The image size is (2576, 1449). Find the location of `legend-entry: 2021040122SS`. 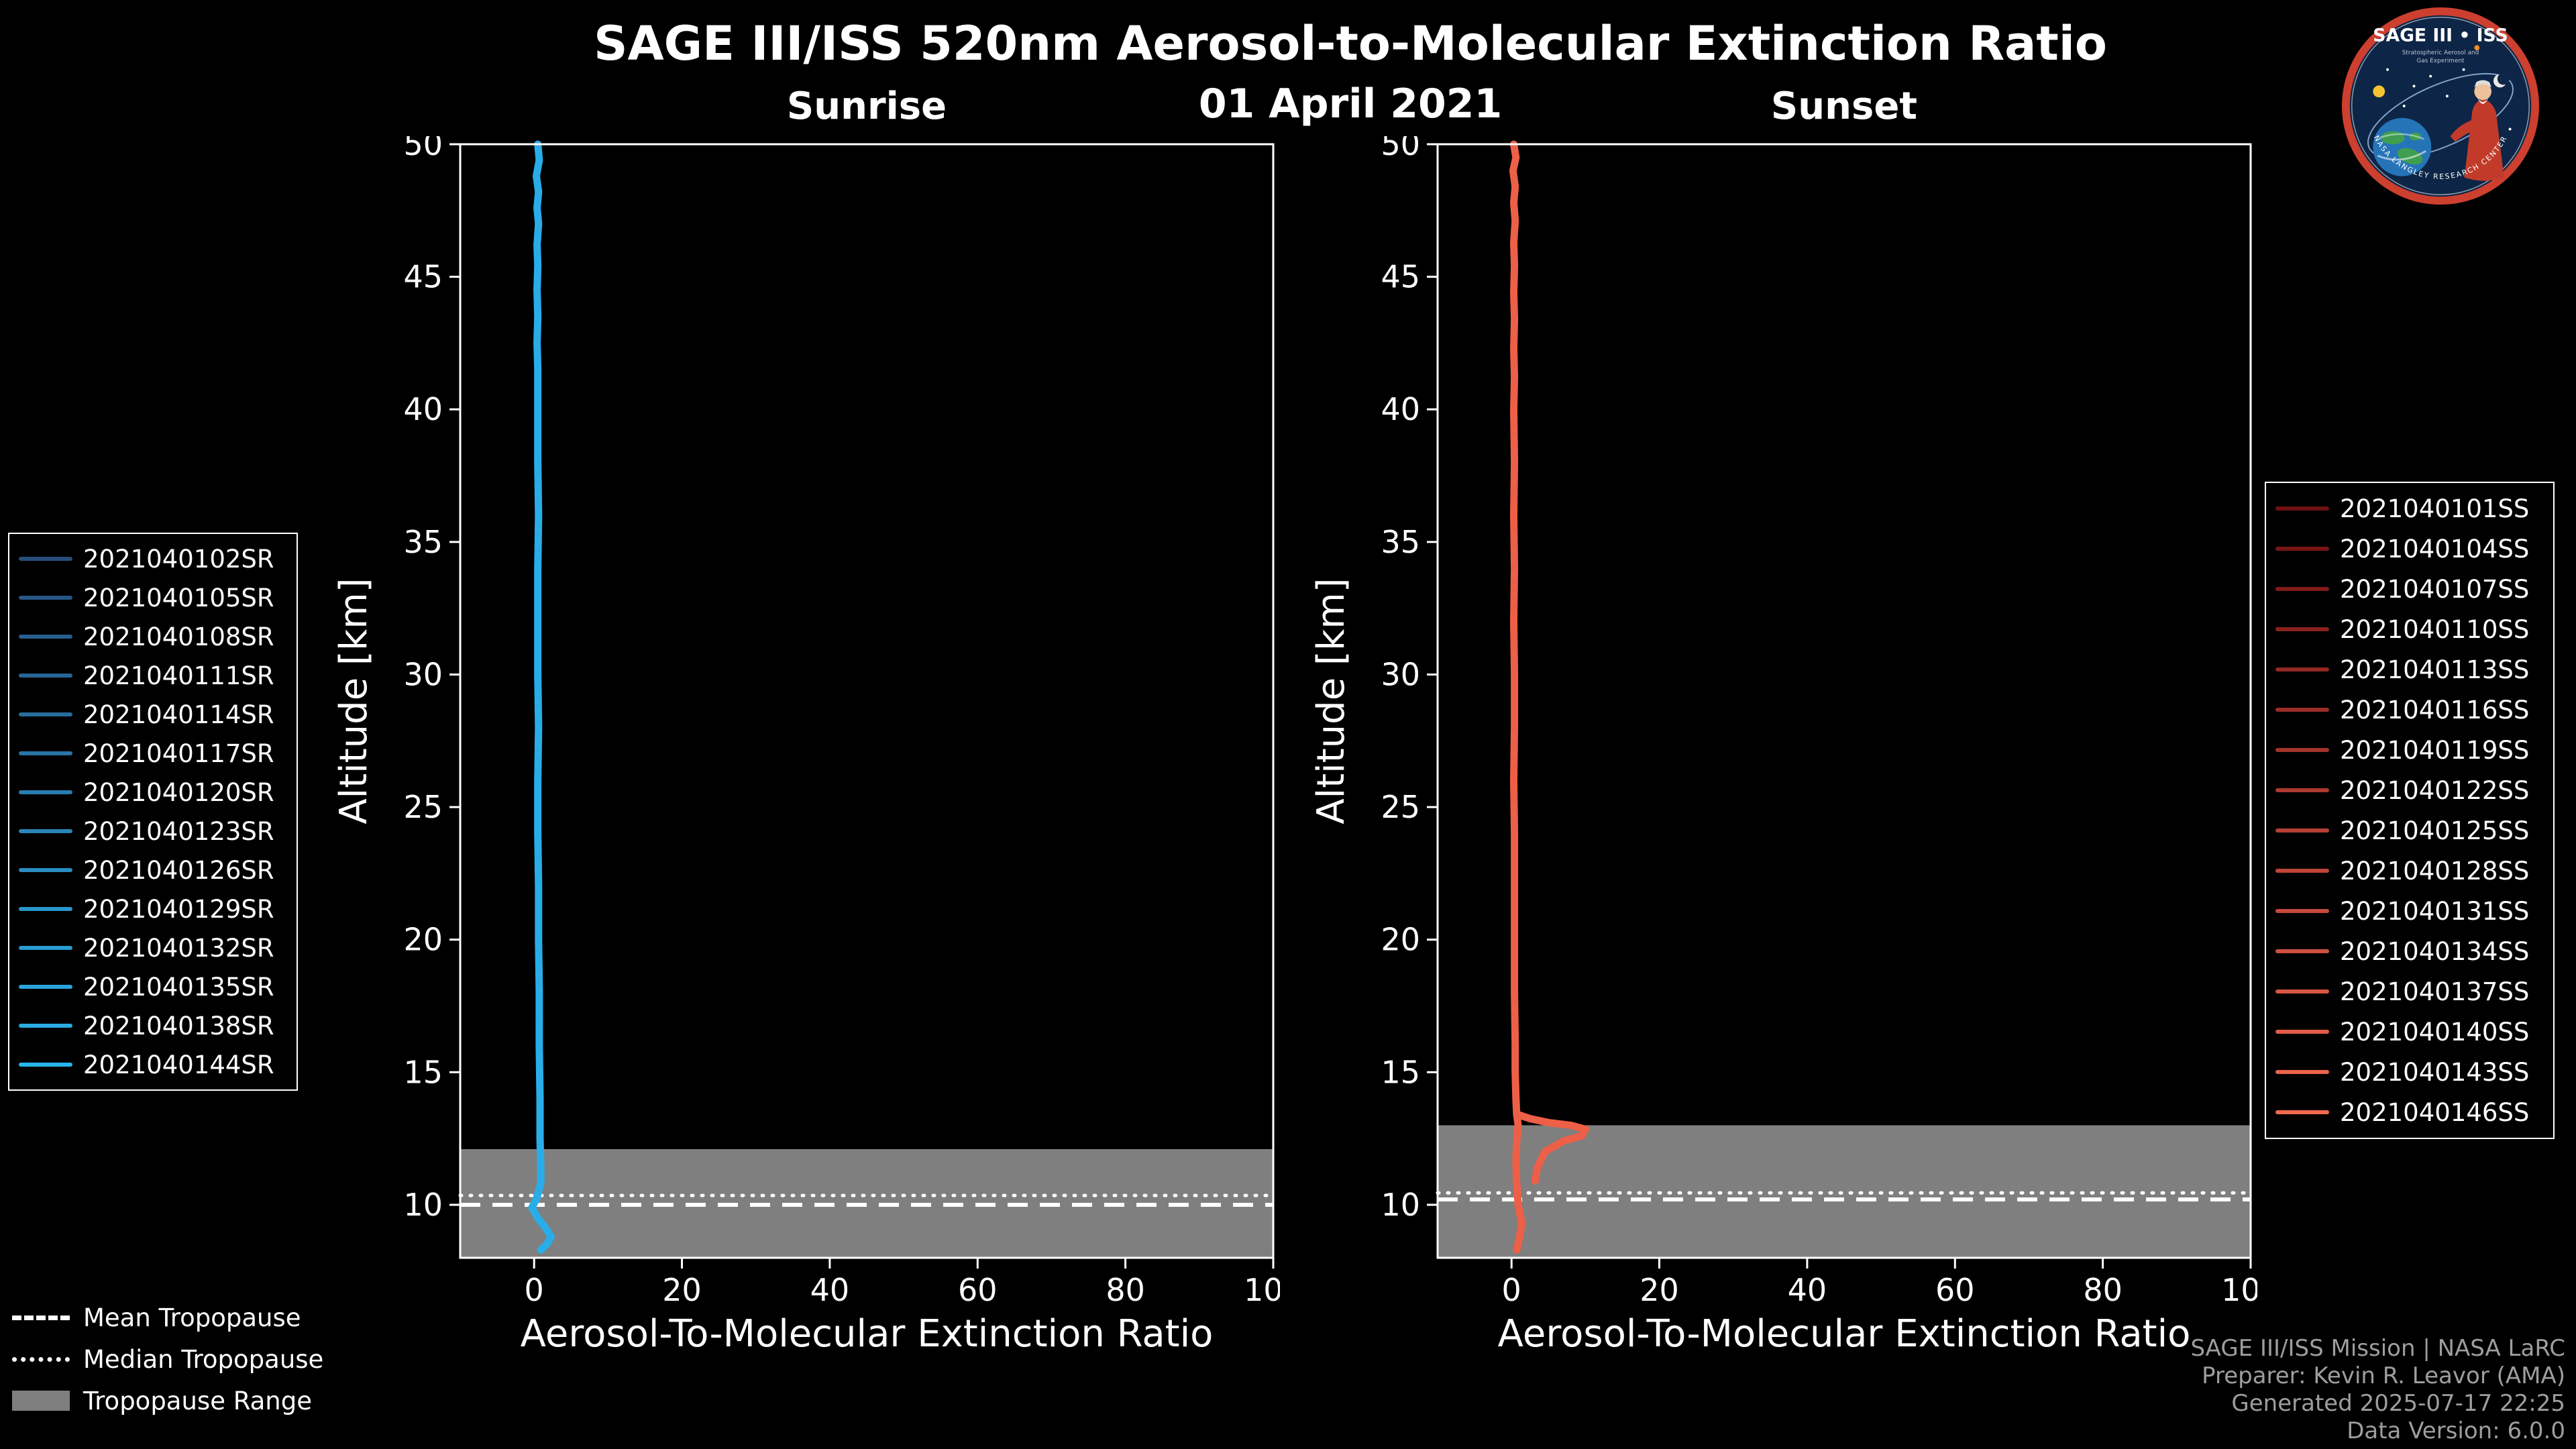

legend-entry: 2021040122SS is located at coordinates (2409, 790).